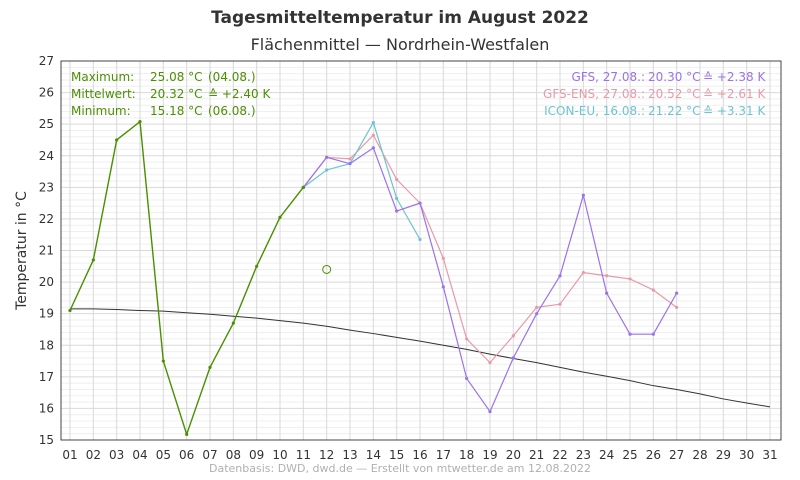 The height and width of the screenshot is (480, 800). What do you see at coordinates (594, 111) in the screenshot?
I see `legend-label: ICON-EU, 16.08.:` at bounding box center [594, 111].